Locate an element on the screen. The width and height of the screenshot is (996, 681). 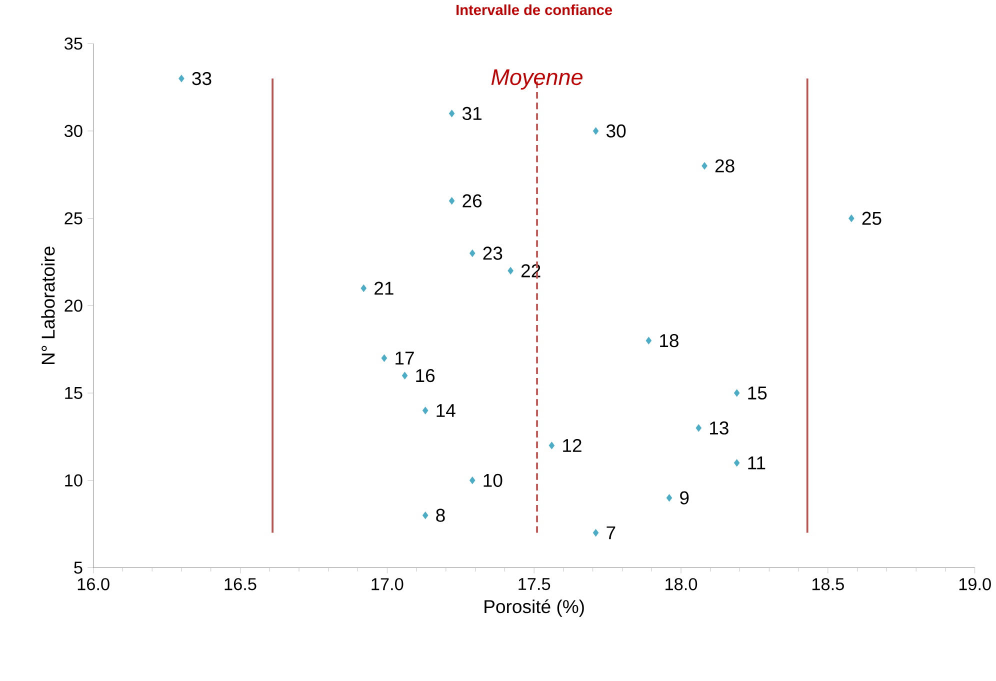
data-label: 23 is located at coordinates (492, 253).